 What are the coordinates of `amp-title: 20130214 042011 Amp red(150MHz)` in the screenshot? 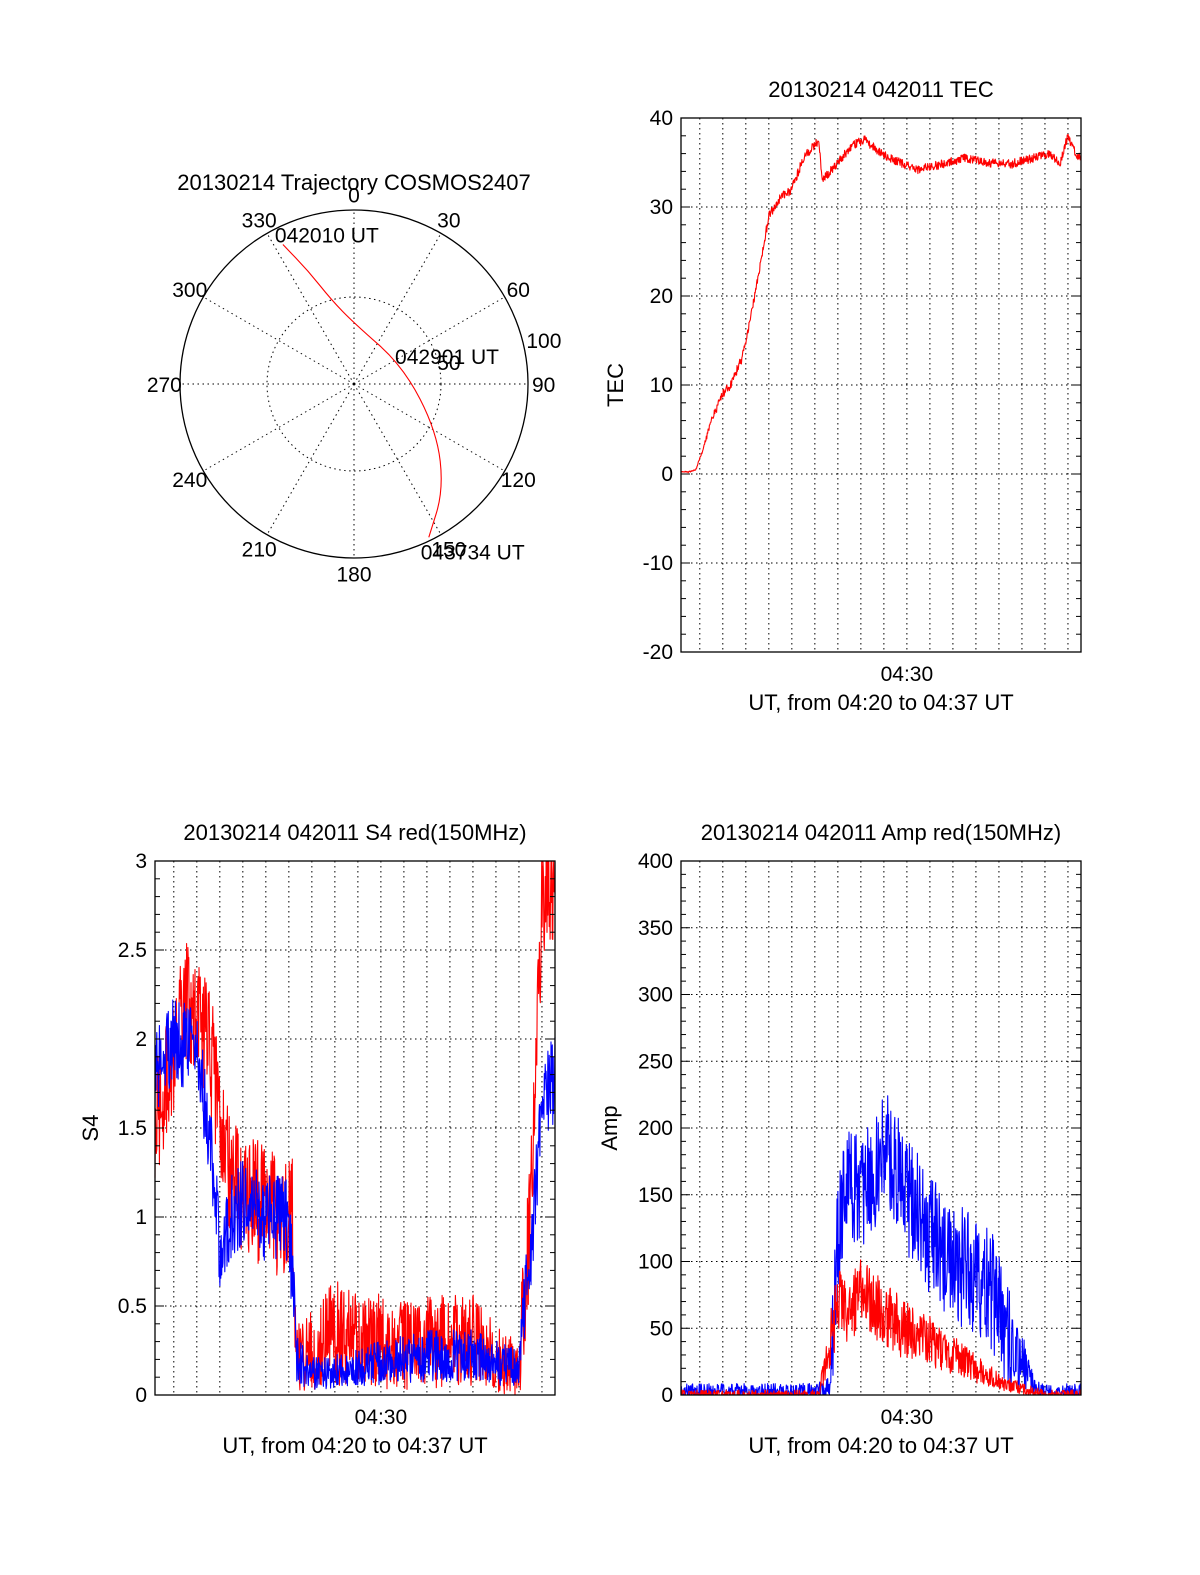 It's located at (881, 832).